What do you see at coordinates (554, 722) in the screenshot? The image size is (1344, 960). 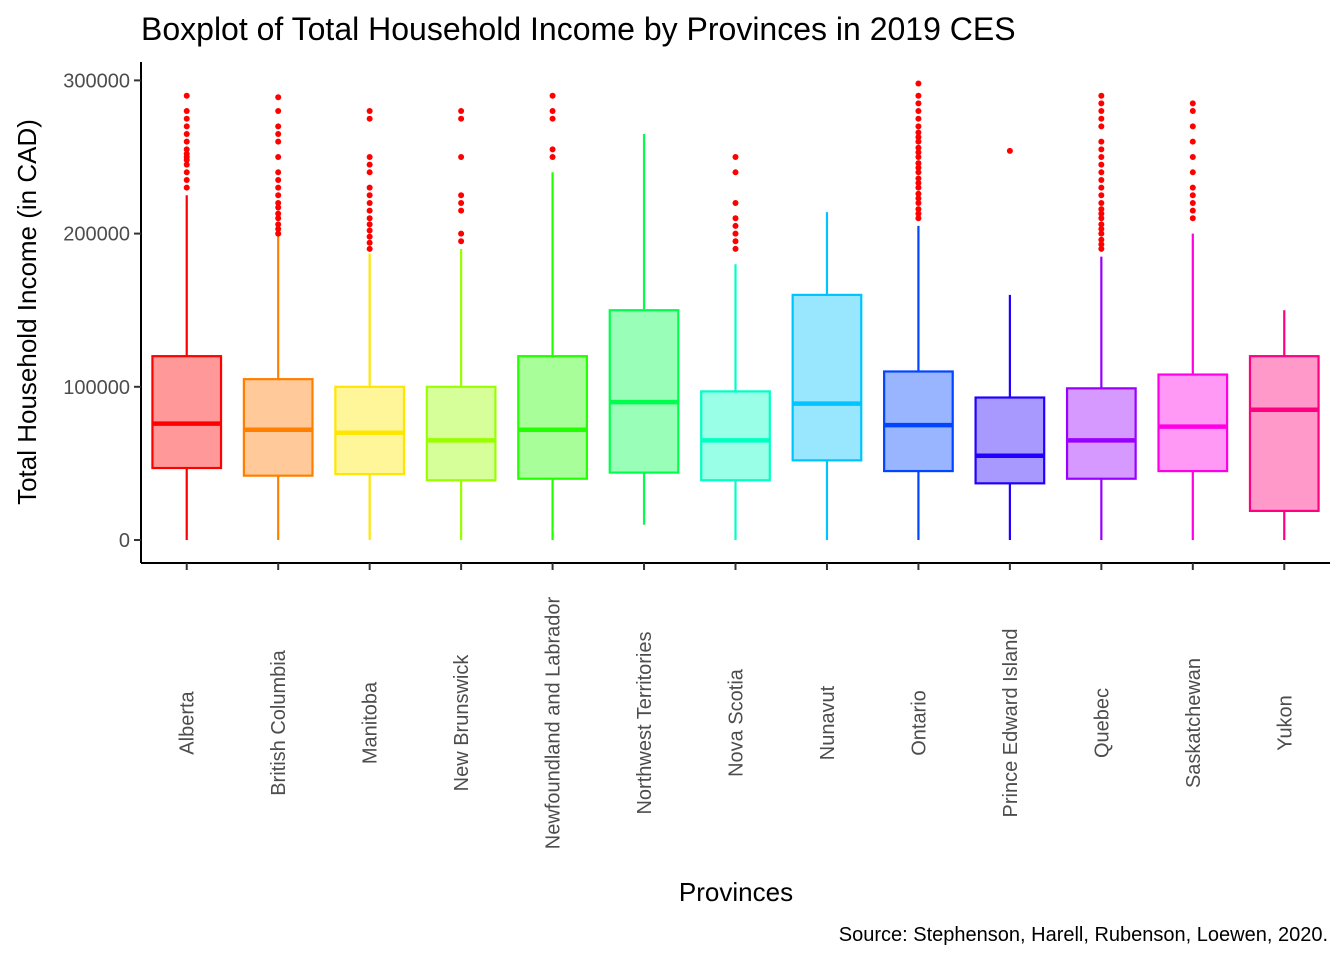 I see `x-tick-label: Newfoundland and Labrador` at bounding box center [554, 722].